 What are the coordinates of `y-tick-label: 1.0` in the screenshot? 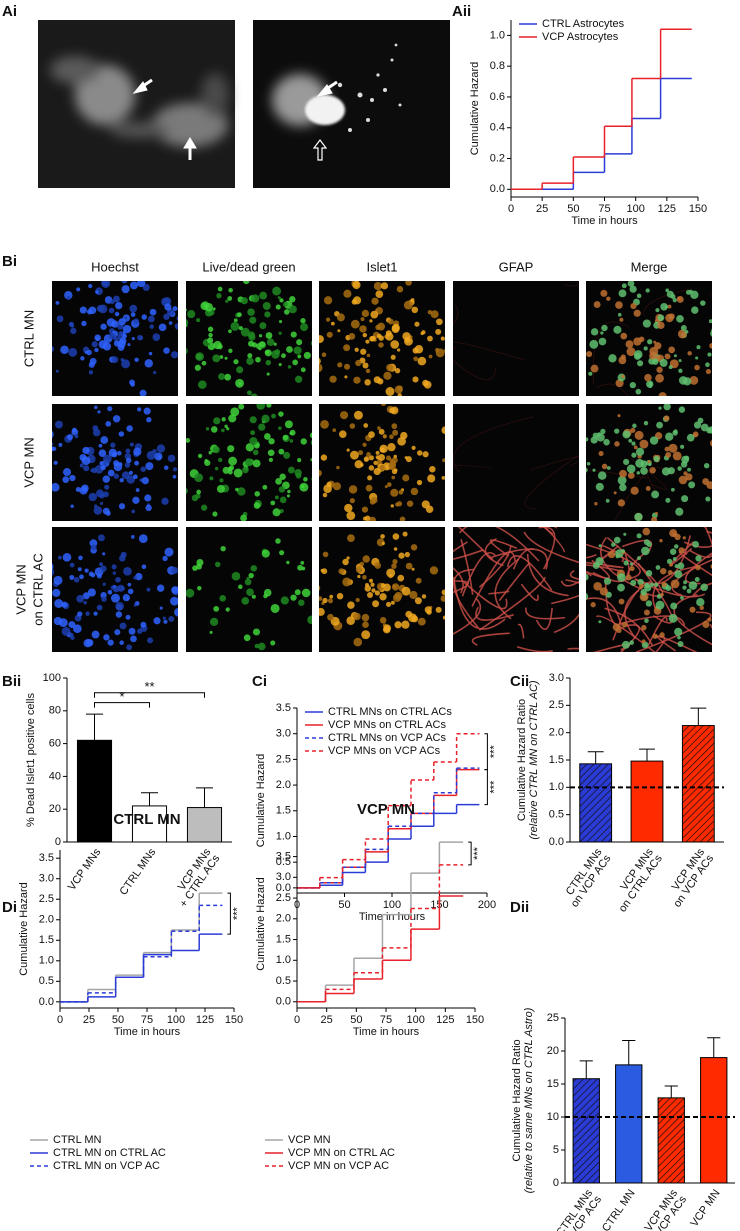 It's located at (46, 961).